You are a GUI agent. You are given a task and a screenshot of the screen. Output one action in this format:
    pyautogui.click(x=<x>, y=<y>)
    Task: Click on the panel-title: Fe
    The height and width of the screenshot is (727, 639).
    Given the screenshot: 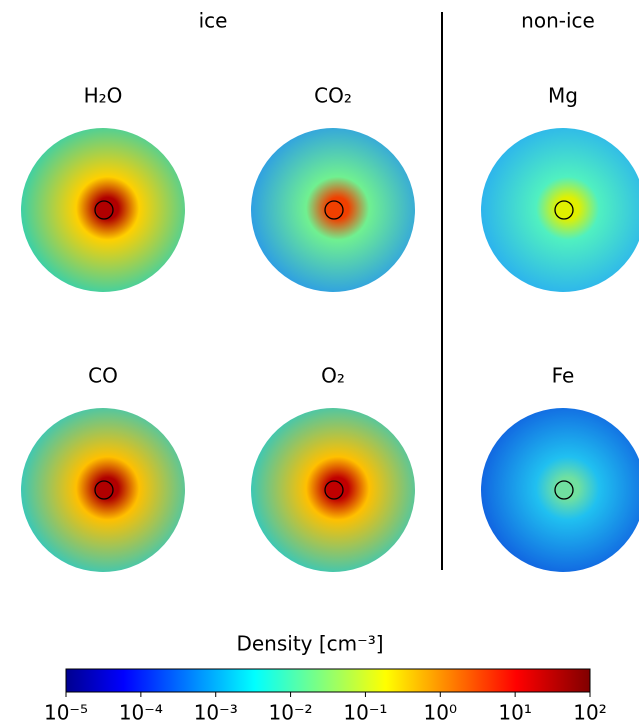 What is the action you would take?
    pyautogui.click(x=563, y=376)
    